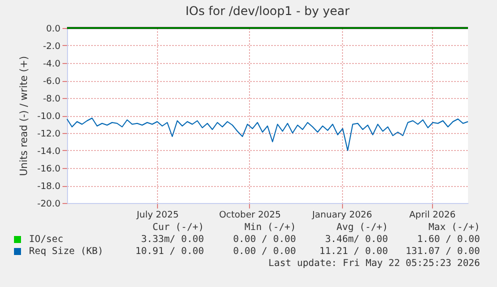  Describe the element at coordinates (49, 205) in the screenshot. I see `y-tick-label: -20.0` at that location.